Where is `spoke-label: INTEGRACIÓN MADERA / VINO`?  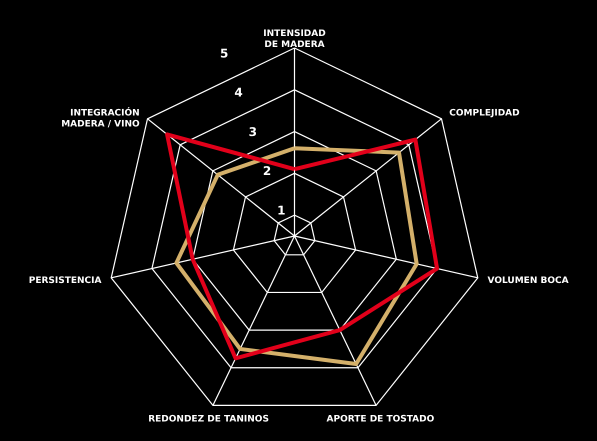
spoke-label: INTEGRACIÓN MADERA / VINO is located at coordinates (100, 118).